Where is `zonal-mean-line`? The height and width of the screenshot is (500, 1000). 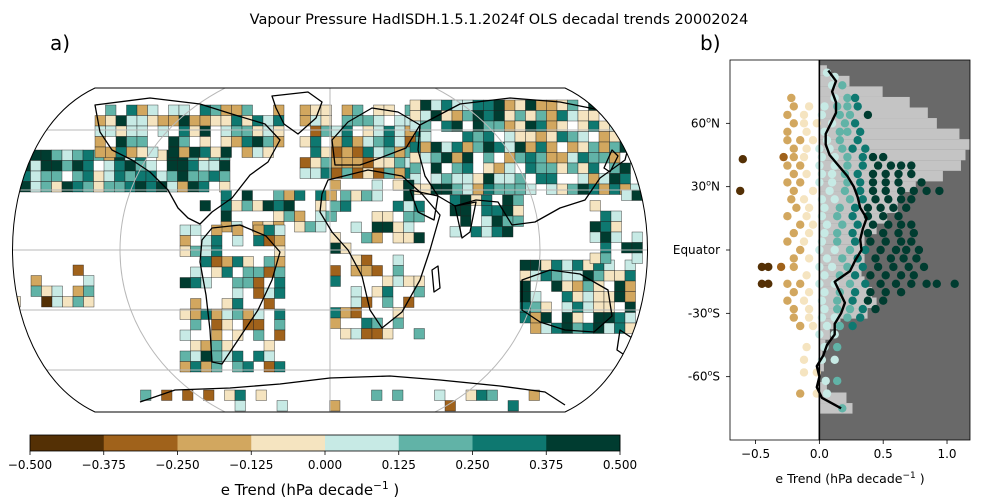
zonal-mean-line is located at coordinates (841, 239).